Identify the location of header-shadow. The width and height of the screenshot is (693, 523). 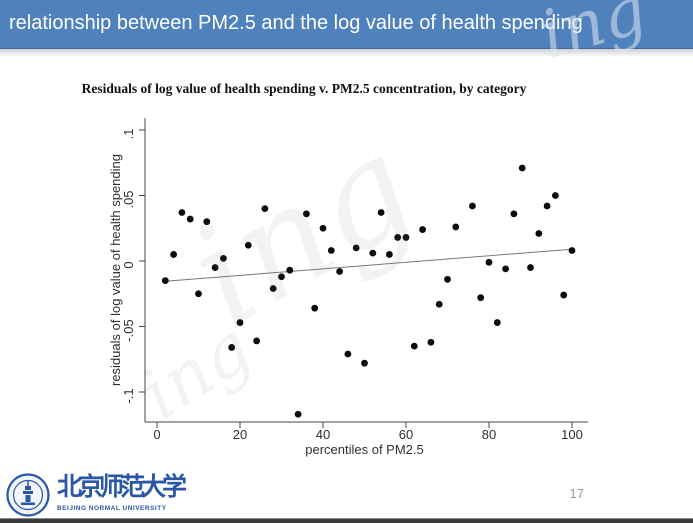
(346, 53).